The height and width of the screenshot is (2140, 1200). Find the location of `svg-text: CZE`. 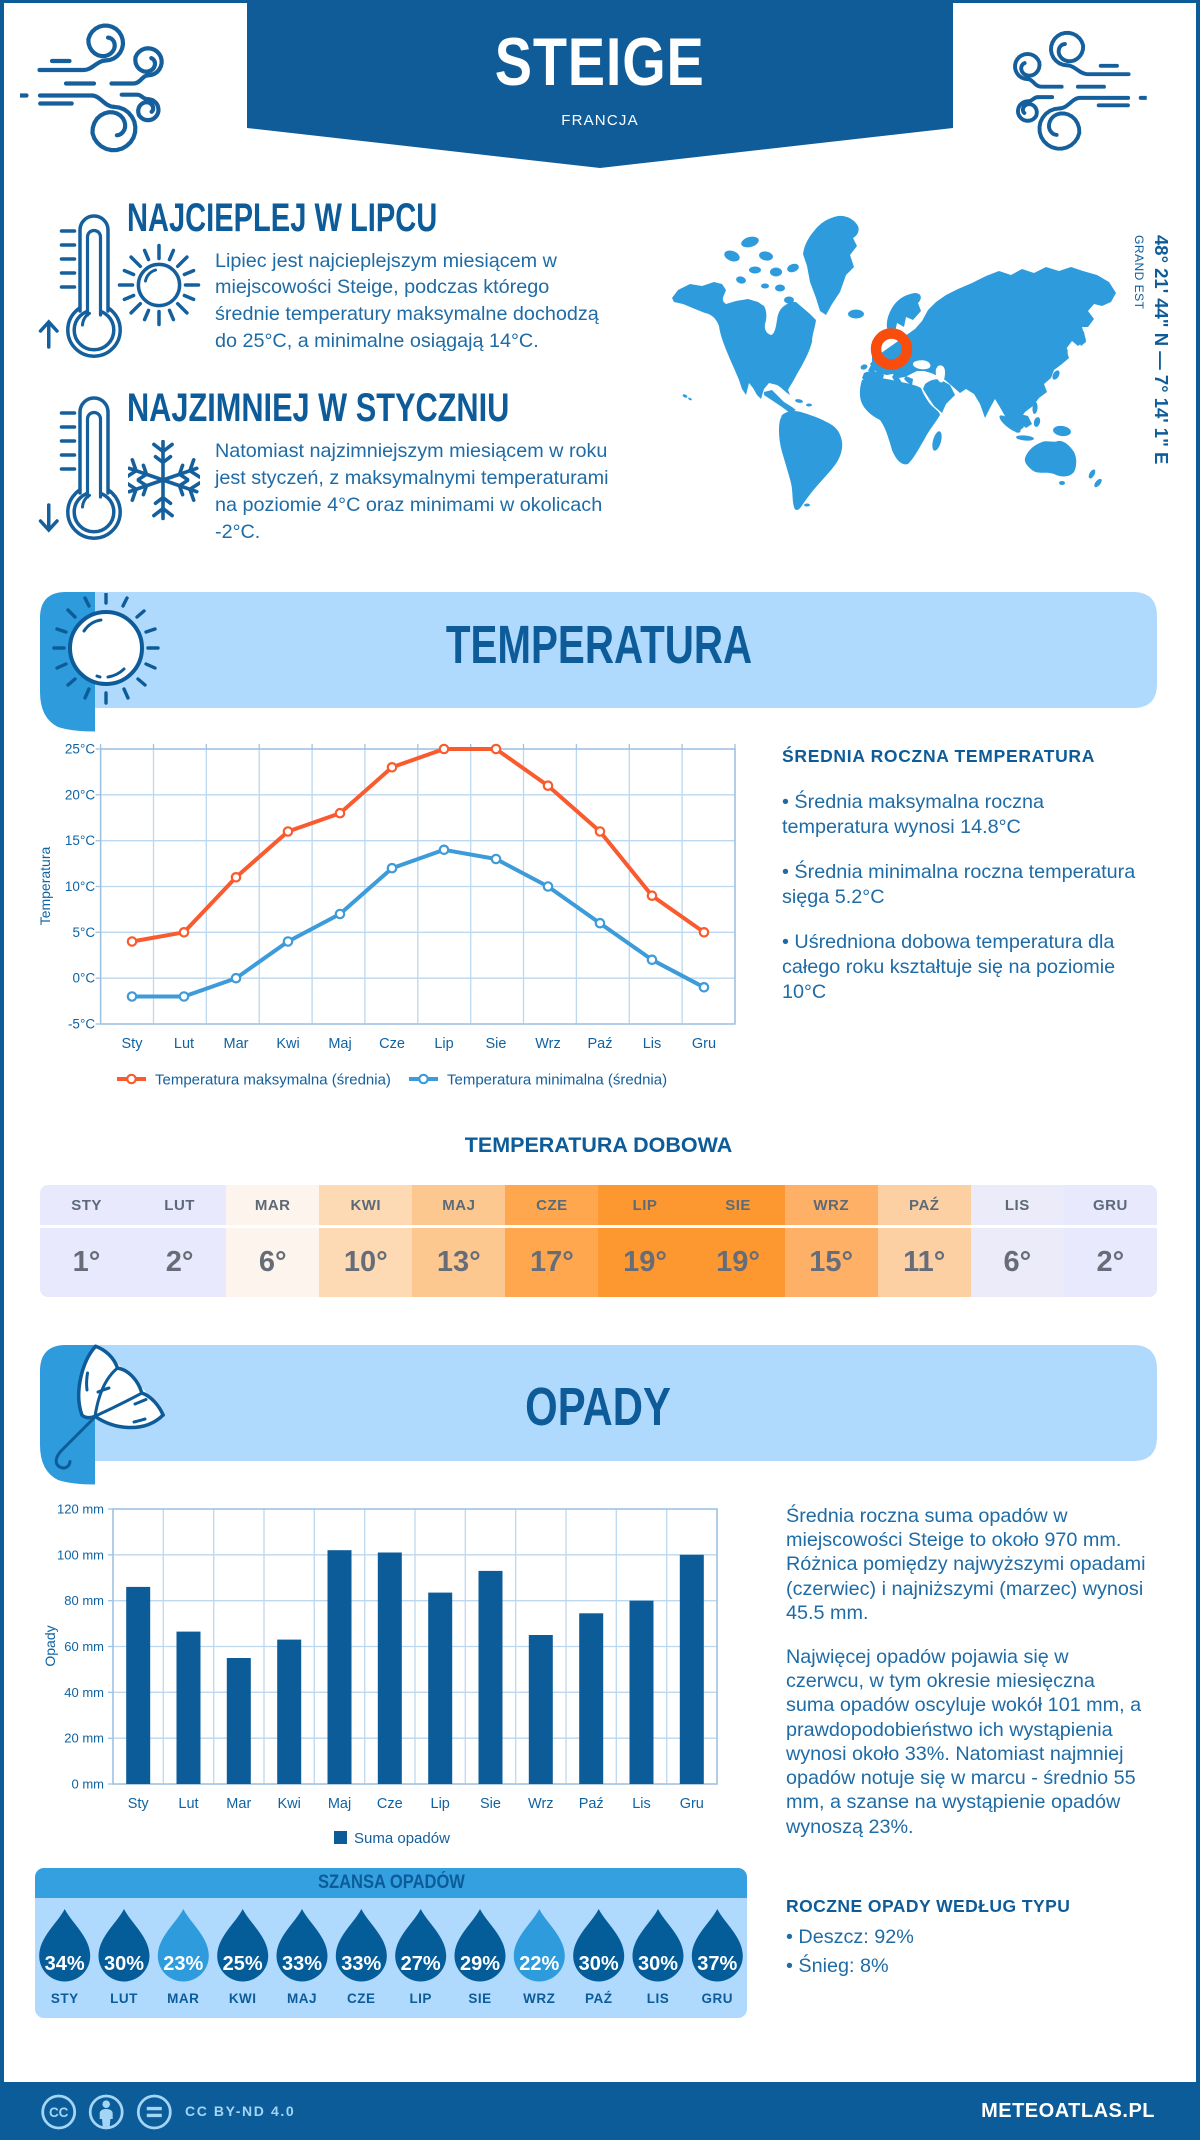

svg-text: CZE is located at coordinates (361, 1998).